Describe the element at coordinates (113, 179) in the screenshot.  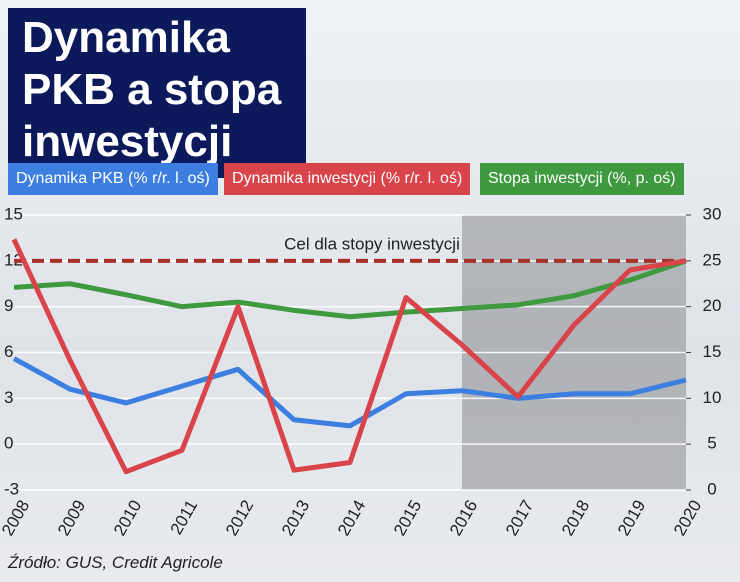
I see `legend-entry: Dynamika PKB (% r/r. l. oś)` at that location.